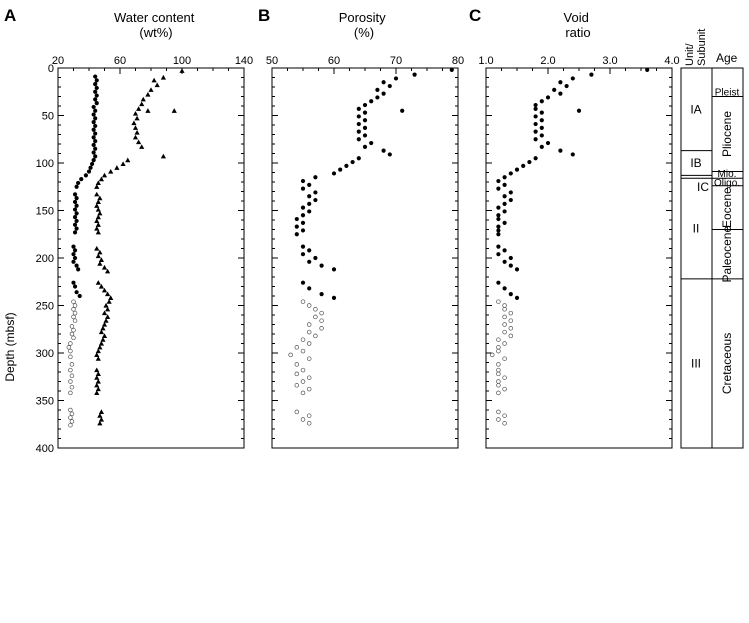 This screenshot has width=749, height=623. What do you see at coordinates (609, 61) in the screenshot?
I see `x-tick-label: 3.0` at bounding box center [609, 61].